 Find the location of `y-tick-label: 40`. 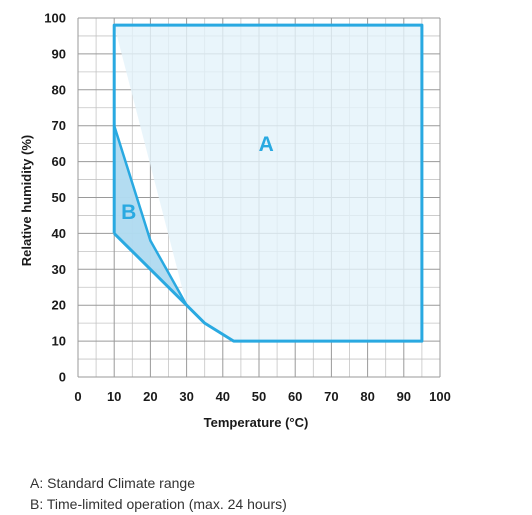

y-tick-label: 40 is located at coordinates (59, 233).